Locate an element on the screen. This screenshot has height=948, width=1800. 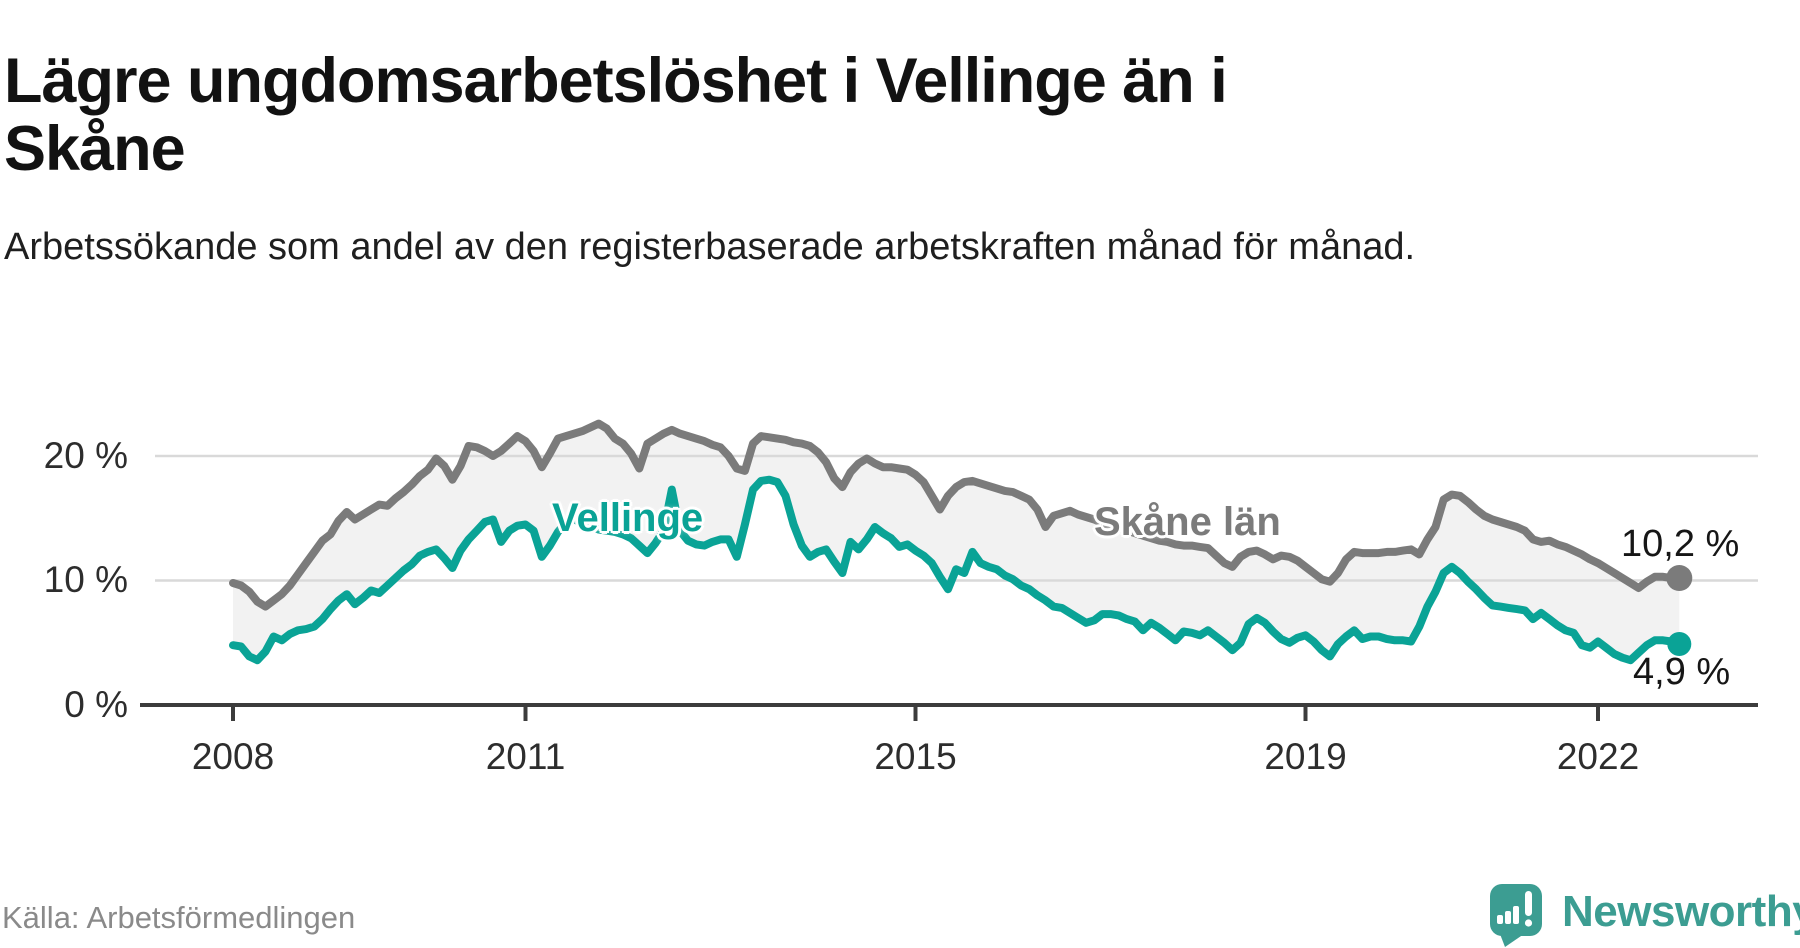
vellinge-series-label: Vellinge is located at coordinates (628, 518).